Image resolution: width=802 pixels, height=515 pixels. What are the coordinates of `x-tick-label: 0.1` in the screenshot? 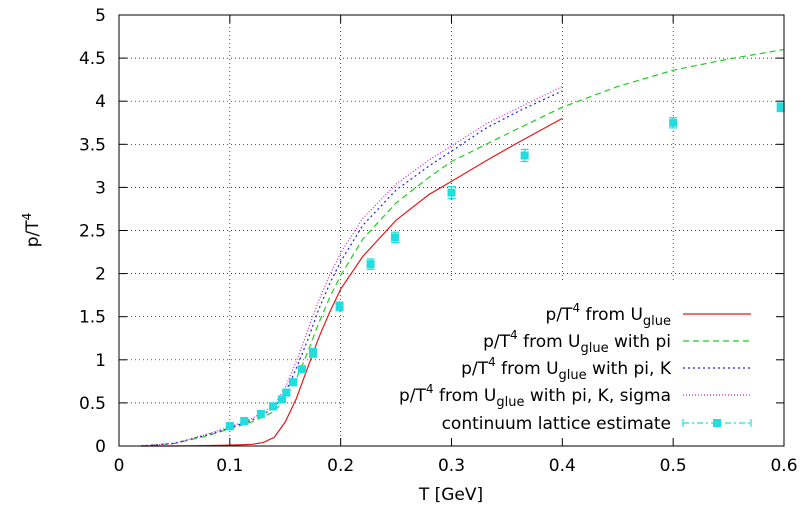 It's located at (229, 466).